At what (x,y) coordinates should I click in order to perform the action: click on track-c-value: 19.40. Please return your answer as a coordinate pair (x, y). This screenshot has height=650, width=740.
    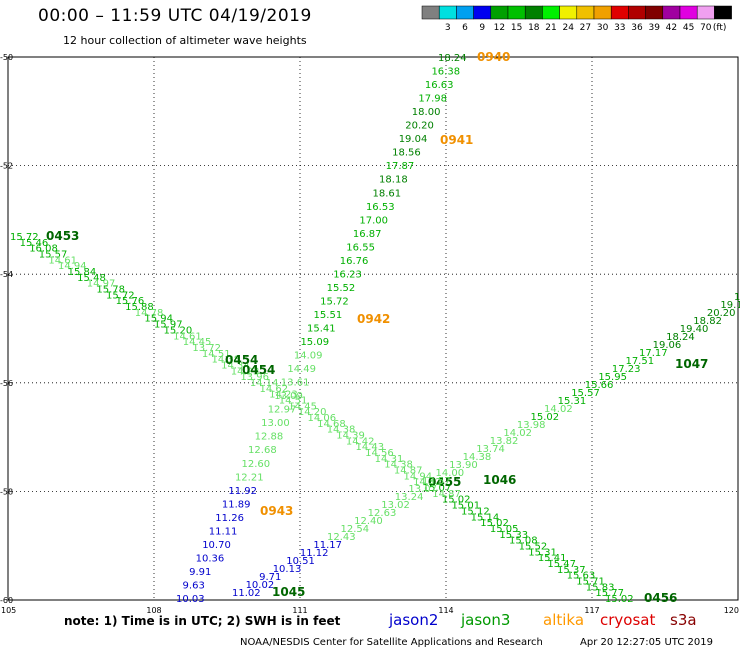
    Looking at the image, I should click on (694, 329).